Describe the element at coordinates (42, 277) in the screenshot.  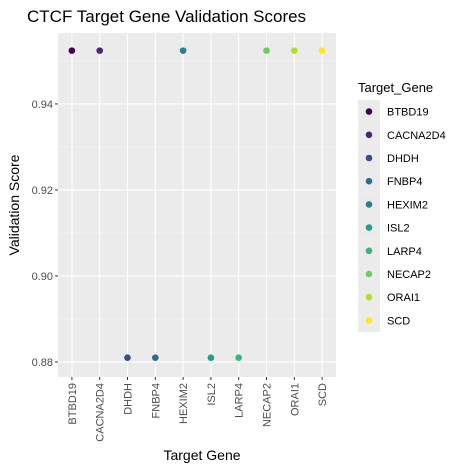
I see `y-tick-label: 0.90` at that location.